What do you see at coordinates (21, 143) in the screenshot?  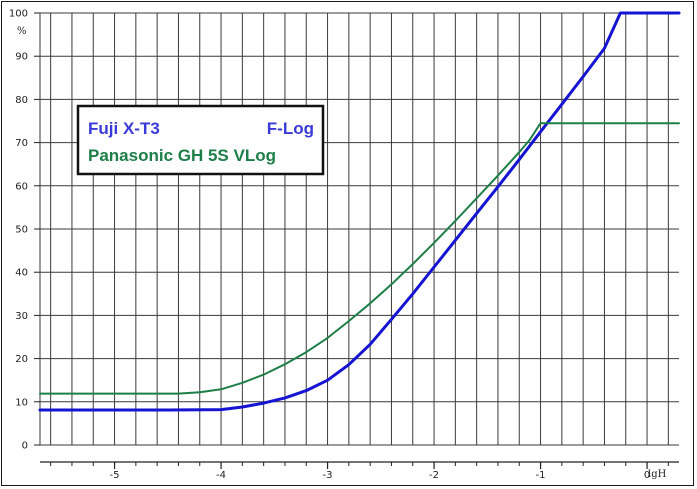 I see `y-tick-label: 70` at bounding box center [21, 143].